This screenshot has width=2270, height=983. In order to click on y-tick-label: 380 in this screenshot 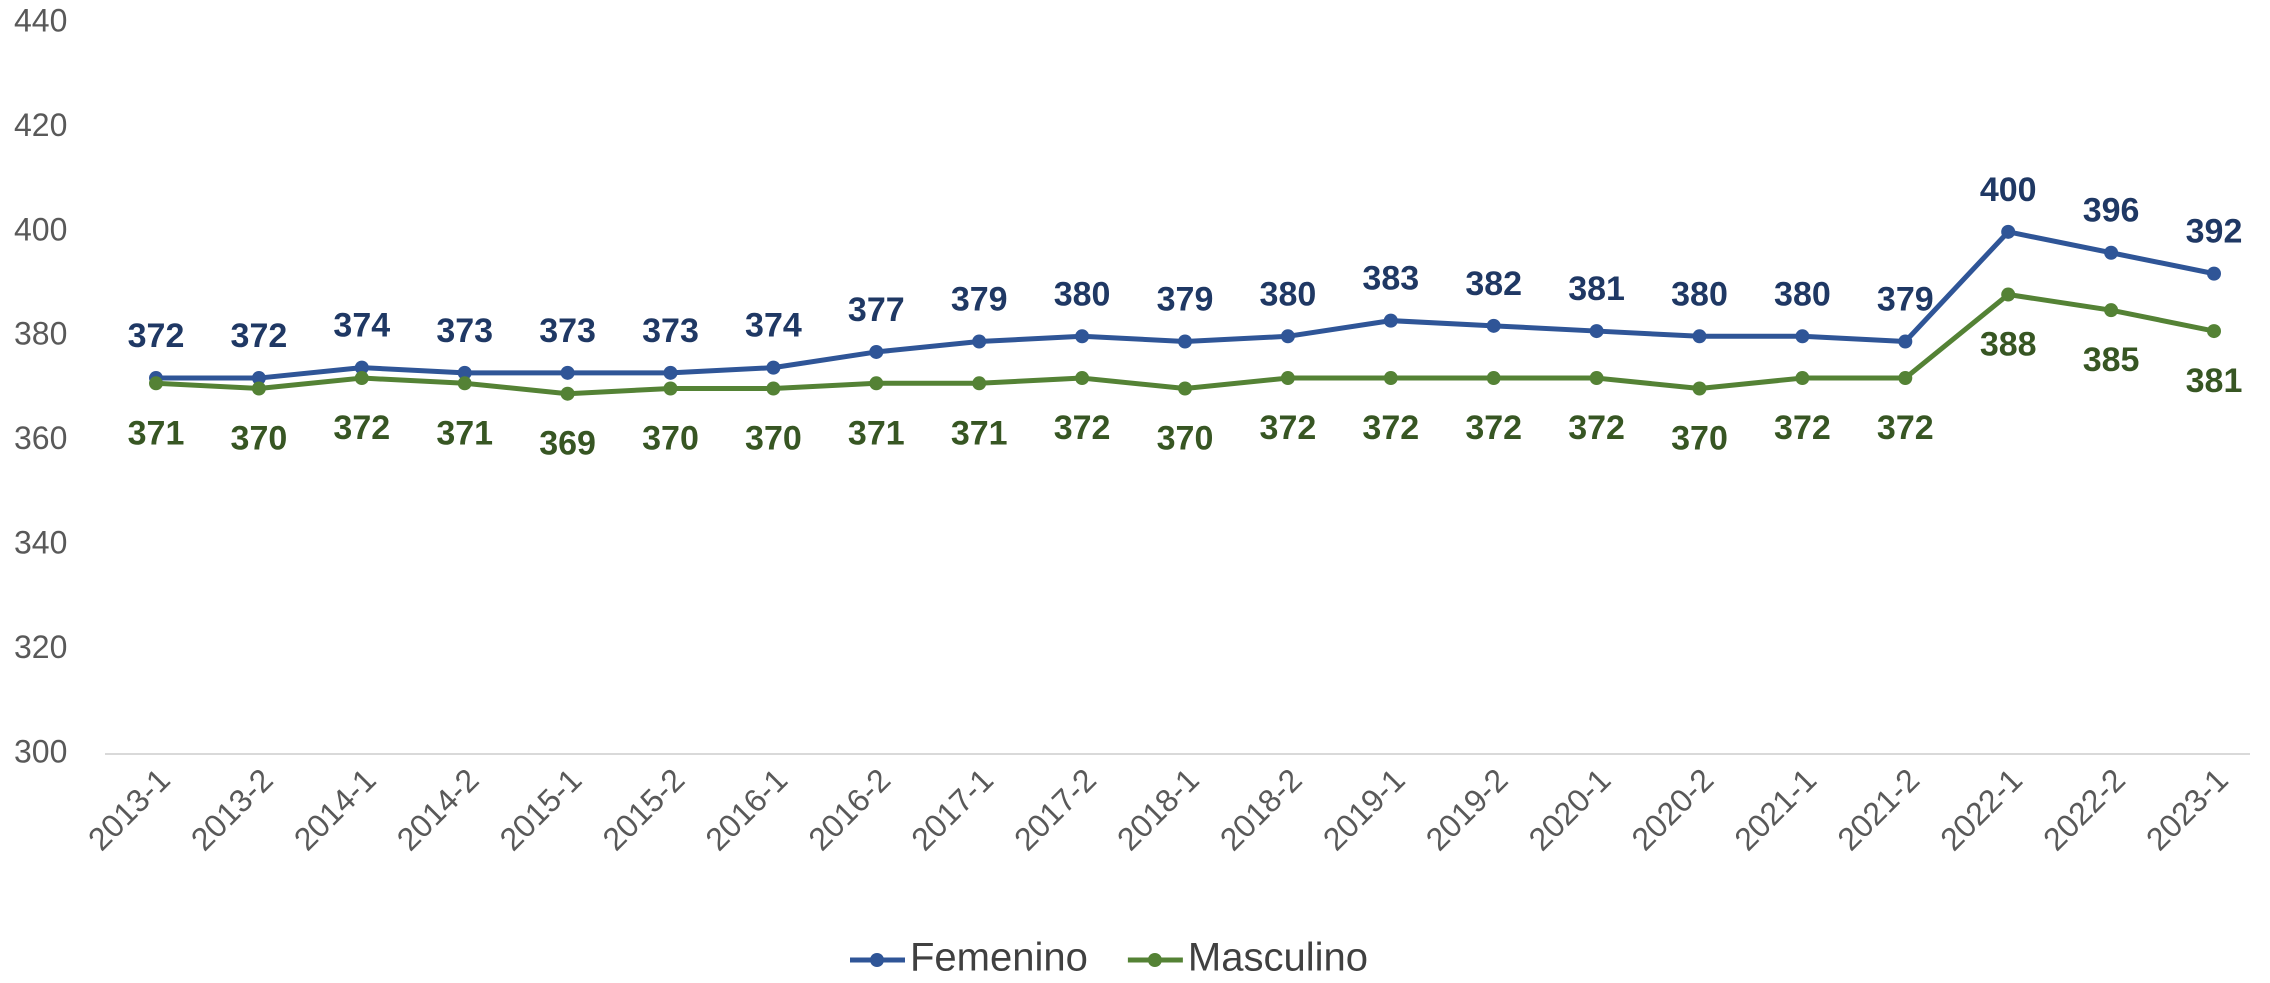, I will do `click(40, 334)`.